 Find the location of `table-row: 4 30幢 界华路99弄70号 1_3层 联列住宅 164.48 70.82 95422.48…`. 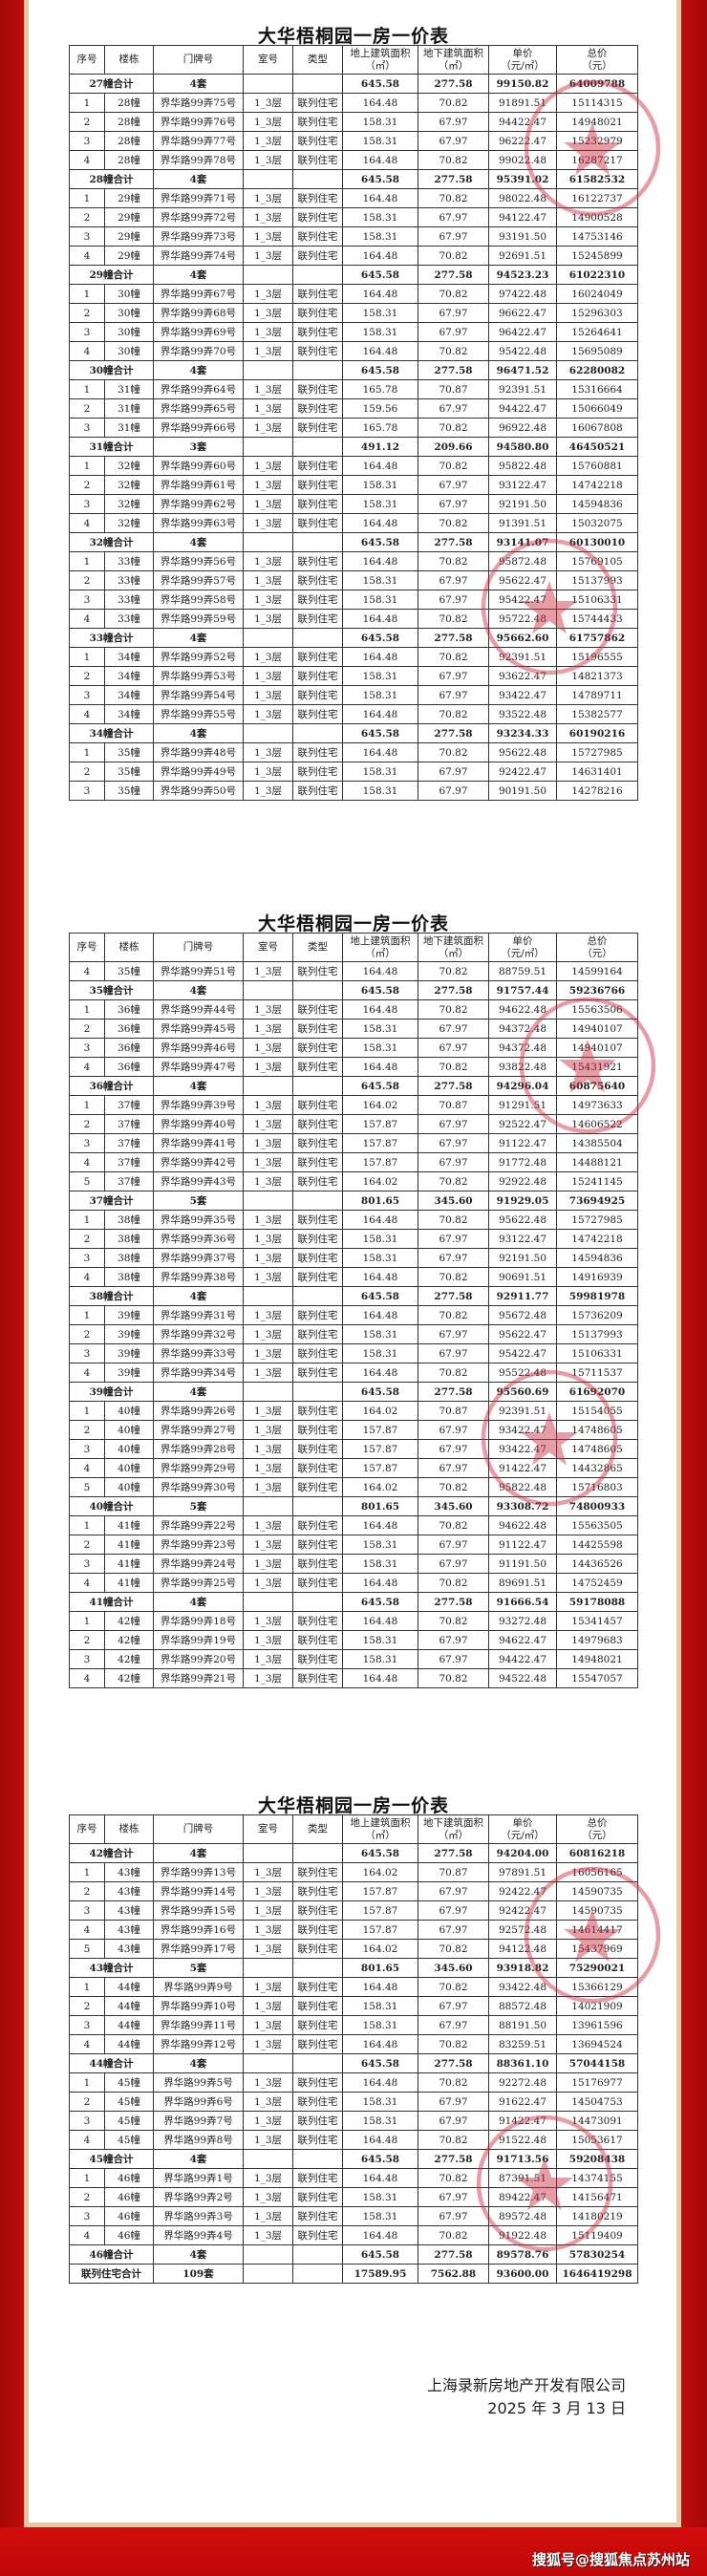

table-row: 4 30幢 界华路99弄70号 1_3层 联列住宅 164.48 70.82 95422.48… is located at coordinates (353, 351).